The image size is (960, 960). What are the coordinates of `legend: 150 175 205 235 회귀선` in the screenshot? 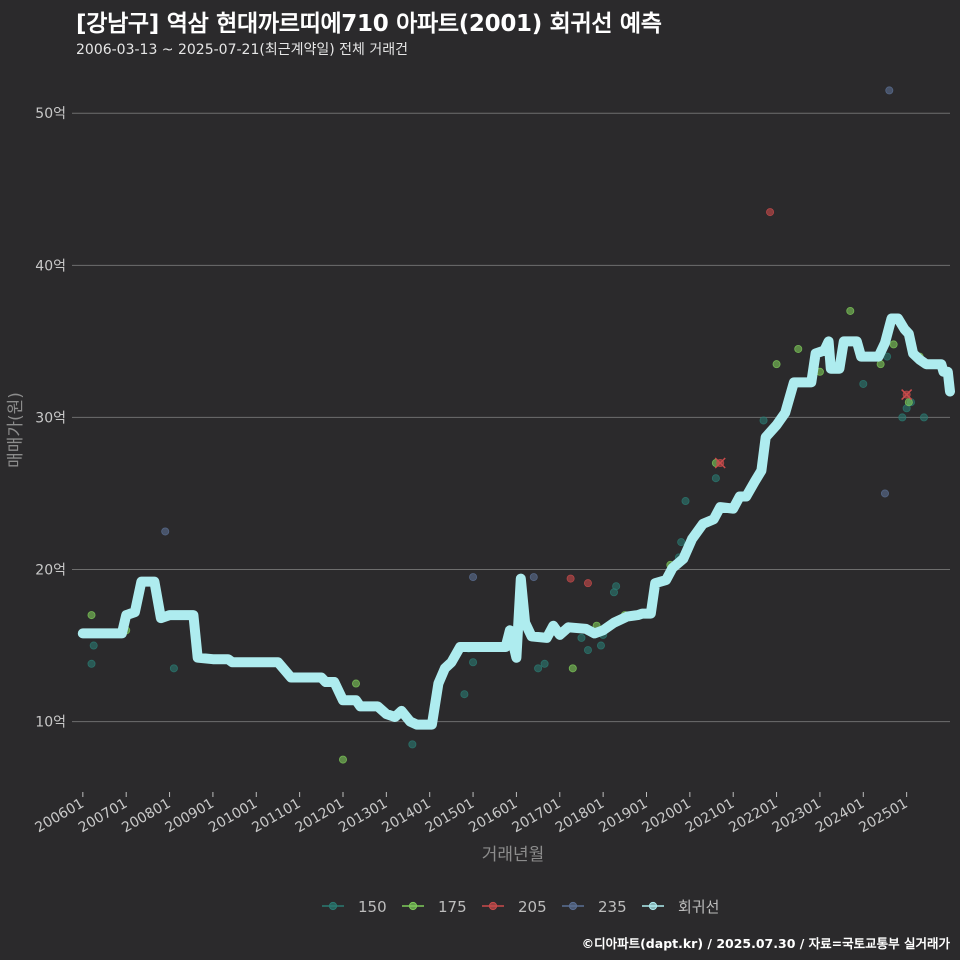 It's located at (520, 907).